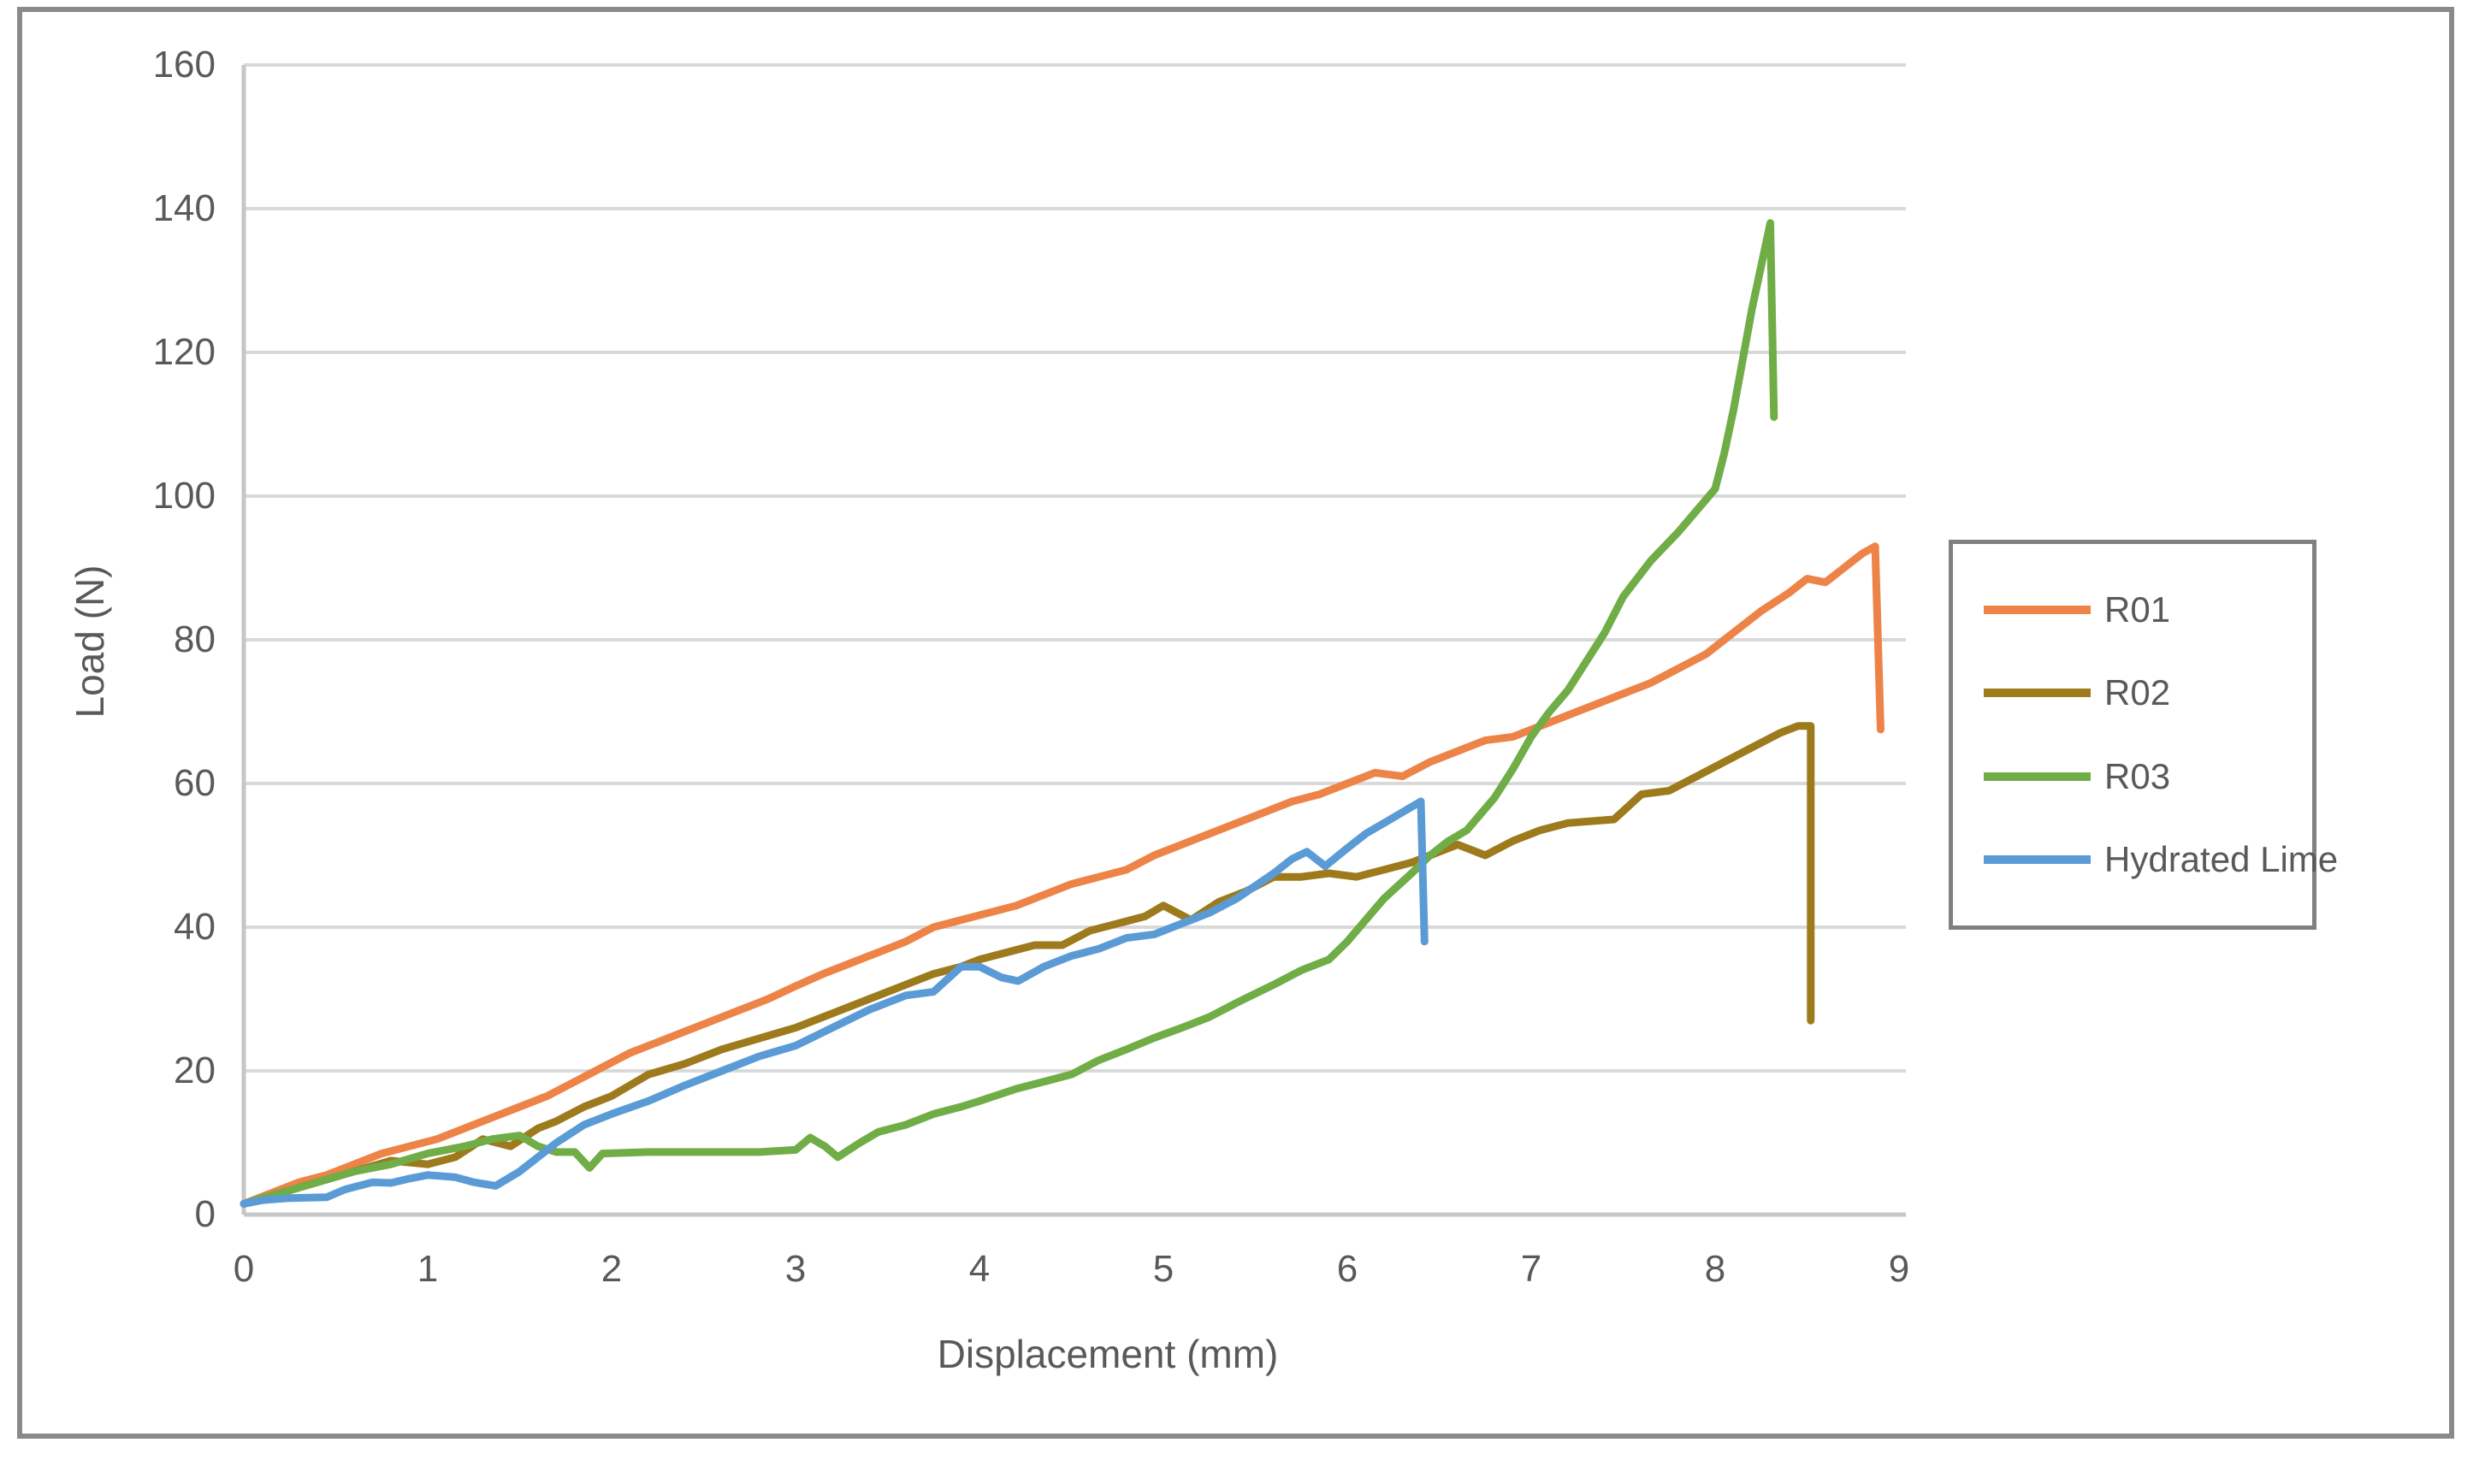  Describe the element at coordinates (1899, 1269) in the screenshot. I see `x-tick-label: 9` at that location.